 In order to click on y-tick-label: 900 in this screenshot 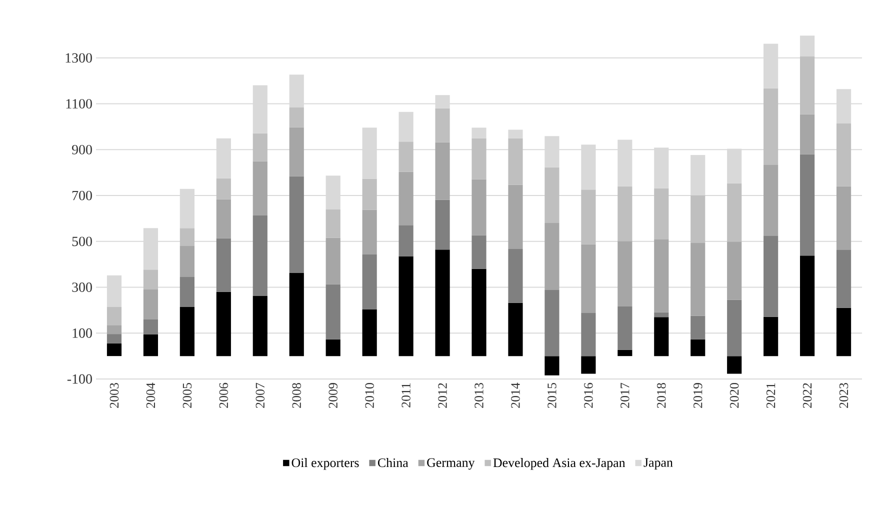, I will do `click(82, 149)`.